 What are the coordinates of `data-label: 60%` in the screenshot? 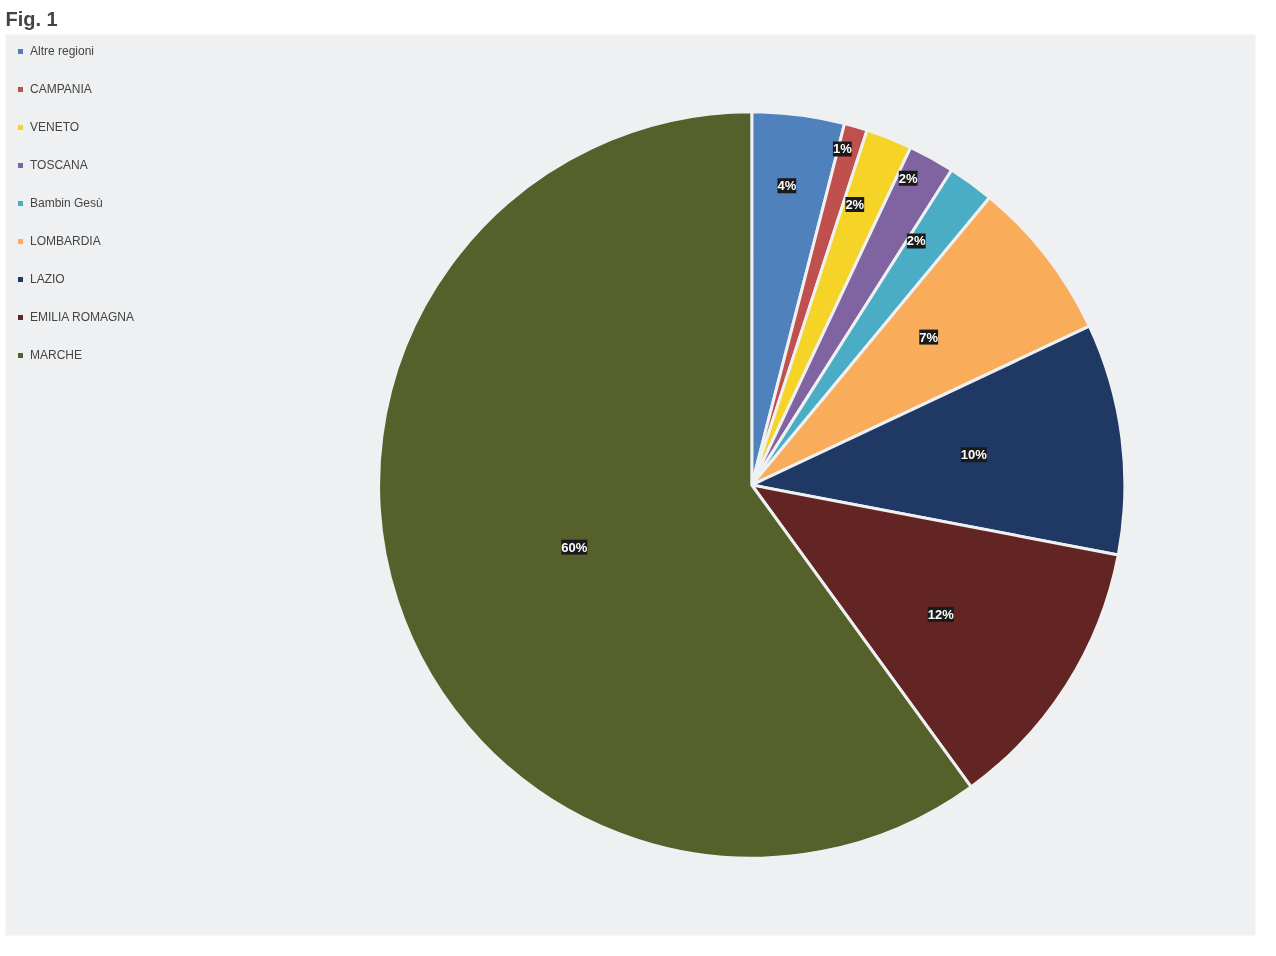 It's located at (574, 547).